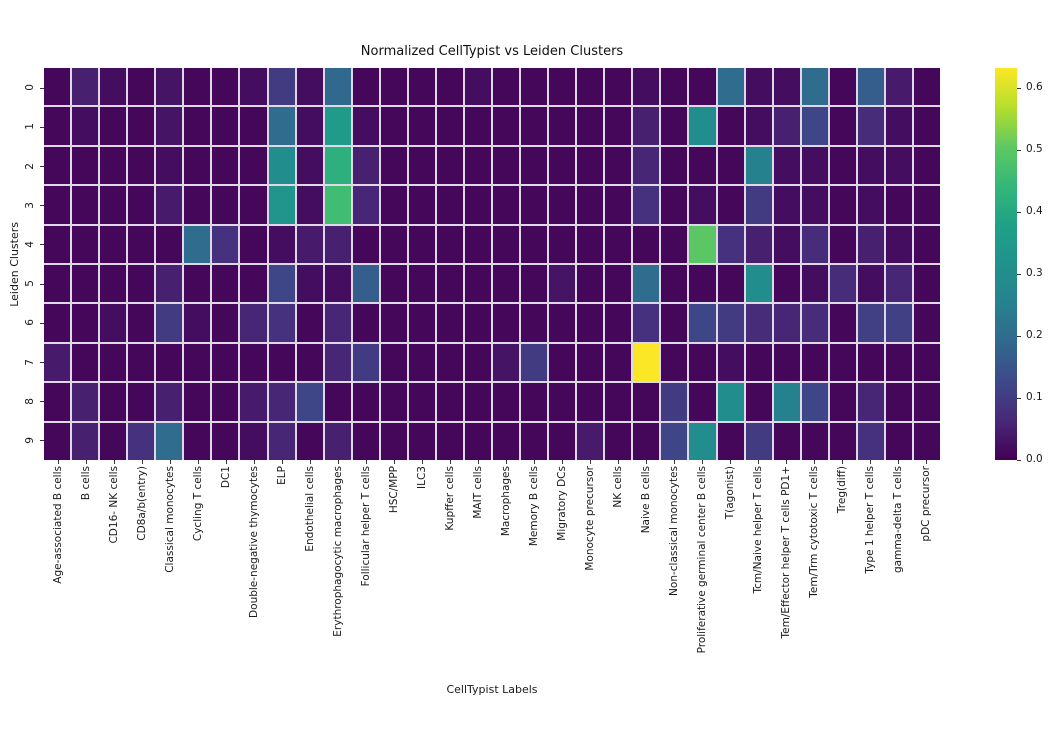 Image resolution: width=1050 pixels, height=750 pixels. Describe the element at coordinates (492, 689) in the screenshot. I see `x-axis-label: CellTypist Labels` at that location.